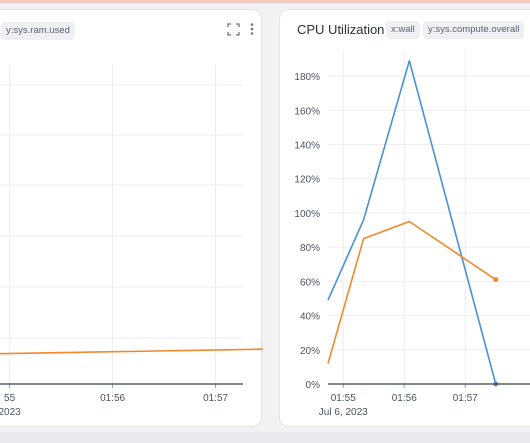 The height and width of the screenshot is (443, 530). What do you see at coordinates (310, 248) in the screenshot?
I see `y-tick-label: 80%` at bounding box center [310, 248].